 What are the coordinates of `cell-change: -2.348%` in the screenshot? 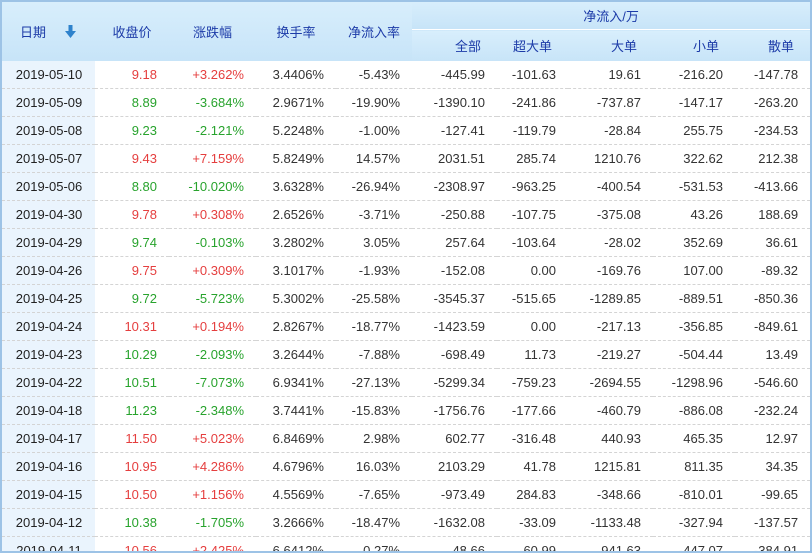 It's located at (212, 410).